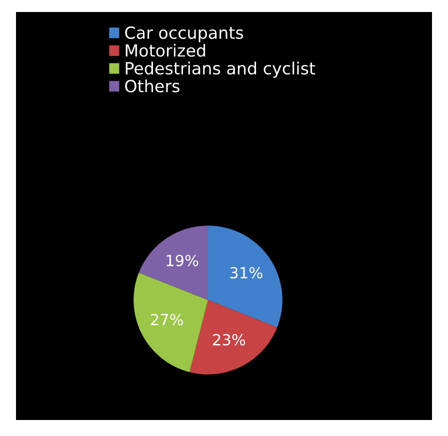  Describe the element at coordinates (246, 272) in the screenshot. I see `data-label: 31%` at that location.